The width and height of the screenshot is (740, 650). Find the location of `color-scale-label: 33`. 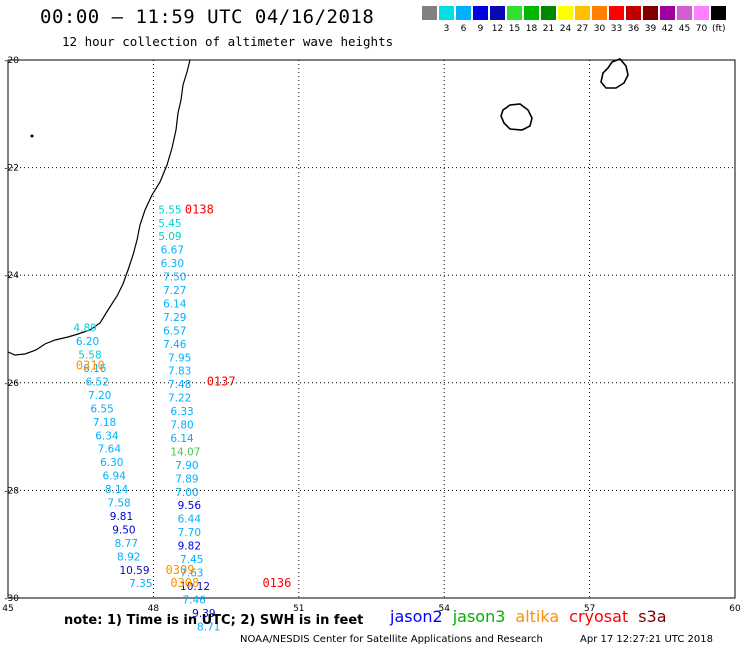

color-scale-label: 33 is located at coordinates (616, 29).